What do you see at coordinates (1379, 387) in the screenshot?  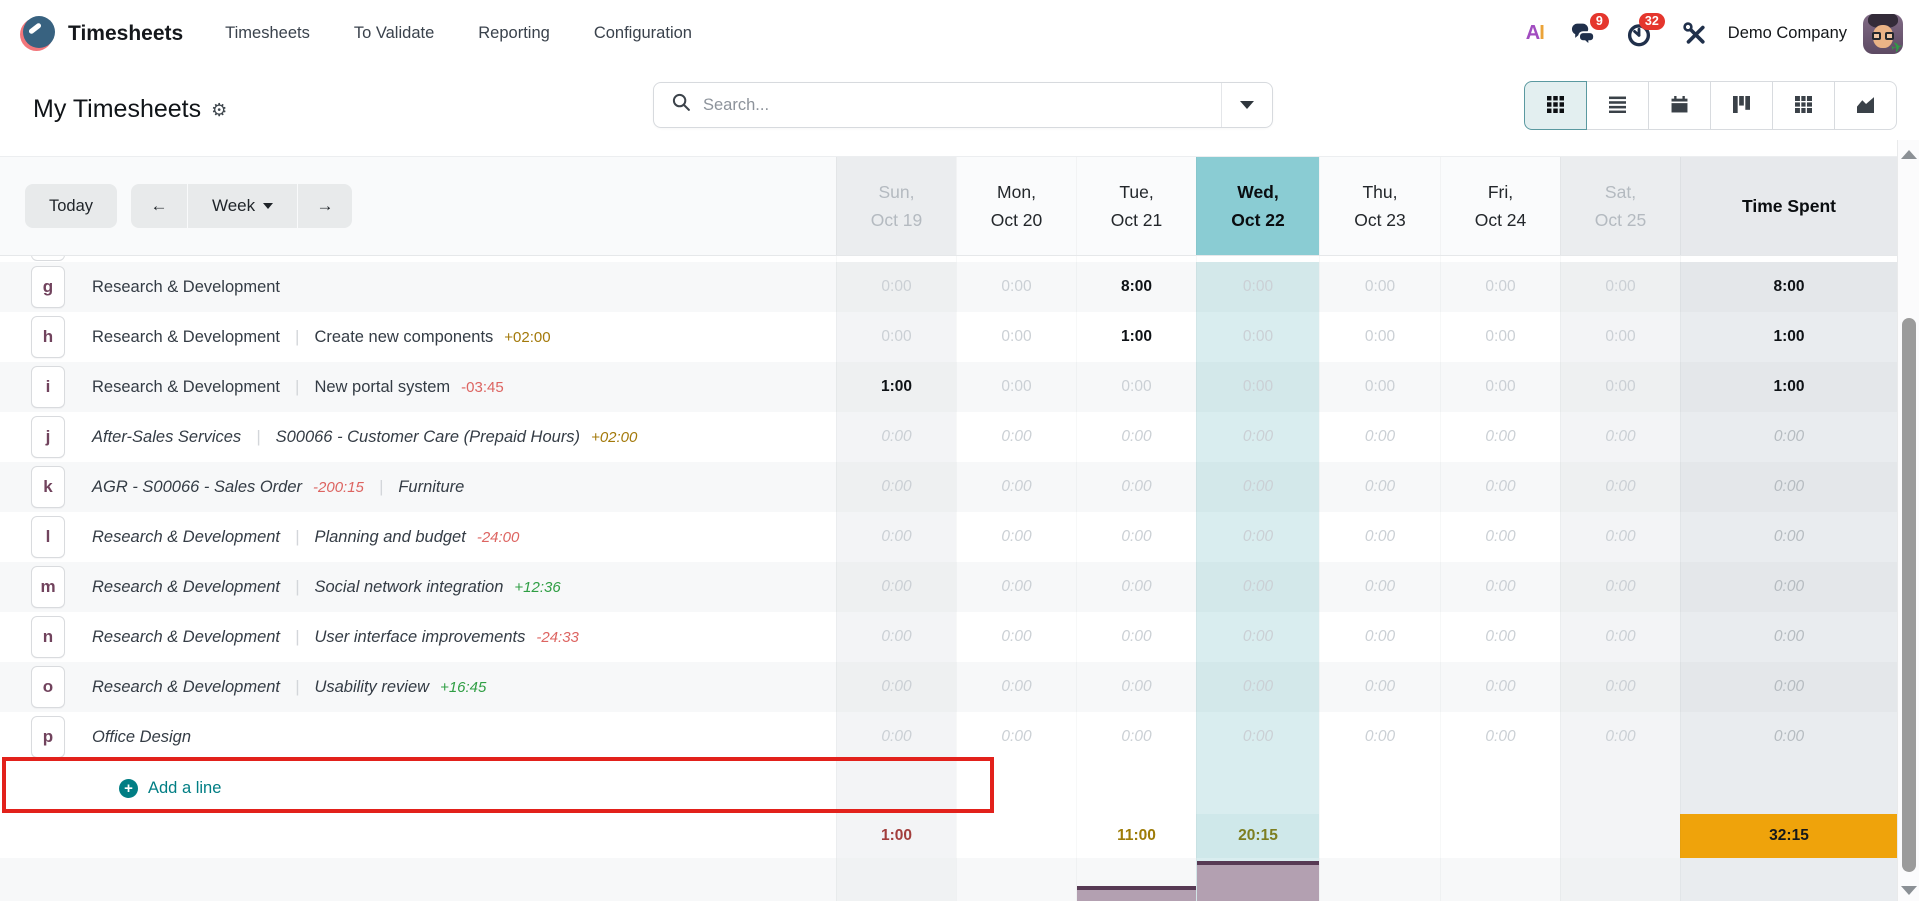 I see `grid-cell-i-thu: 0:00` at bounding box center [1379, 387].